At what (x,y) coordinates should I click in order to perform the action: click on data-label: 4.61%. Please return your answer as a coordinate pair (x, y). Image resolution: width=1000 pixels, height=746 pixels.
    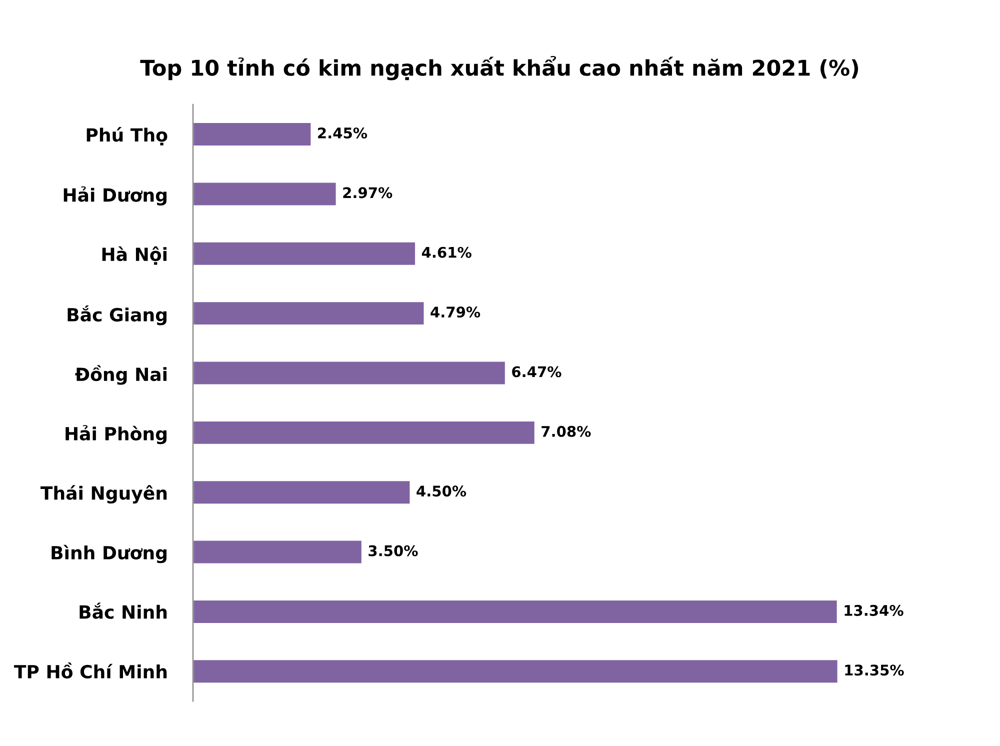
    Looking at the image, I should click on (447, 252).